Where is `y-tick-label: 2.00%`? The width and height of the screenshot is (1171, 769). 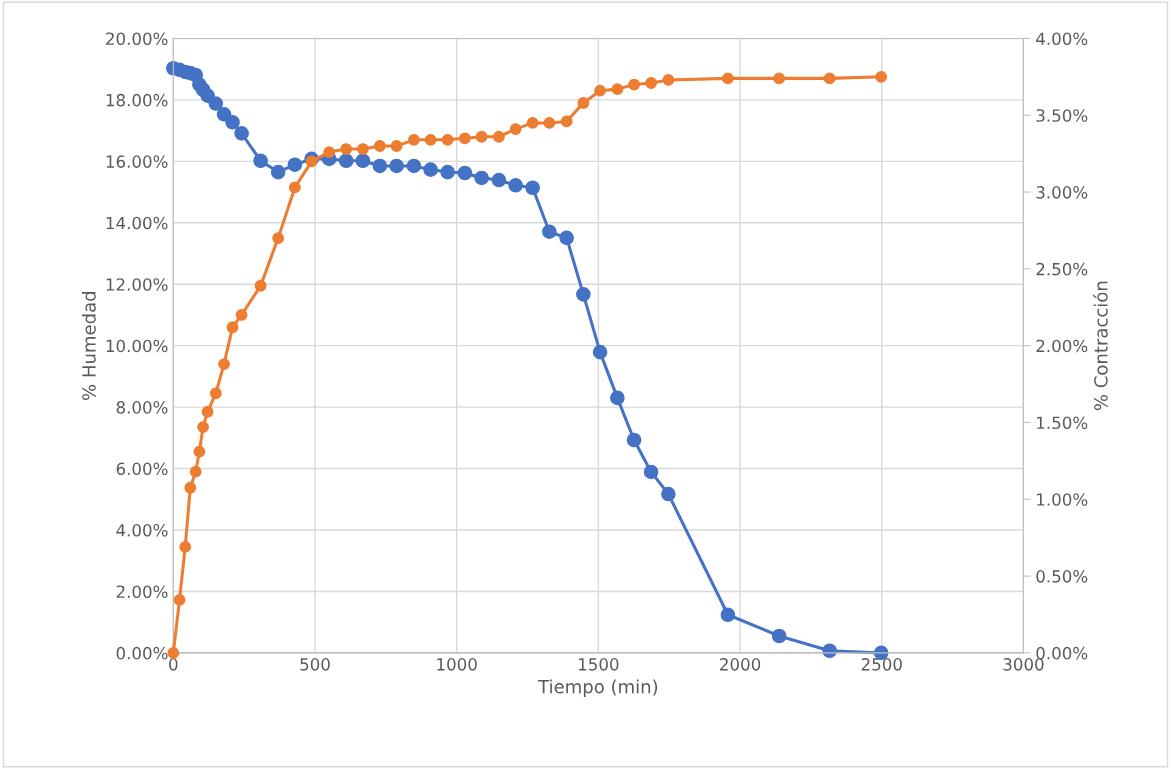
y-tick-label: 2.00% is located at coordinates (142, 592).